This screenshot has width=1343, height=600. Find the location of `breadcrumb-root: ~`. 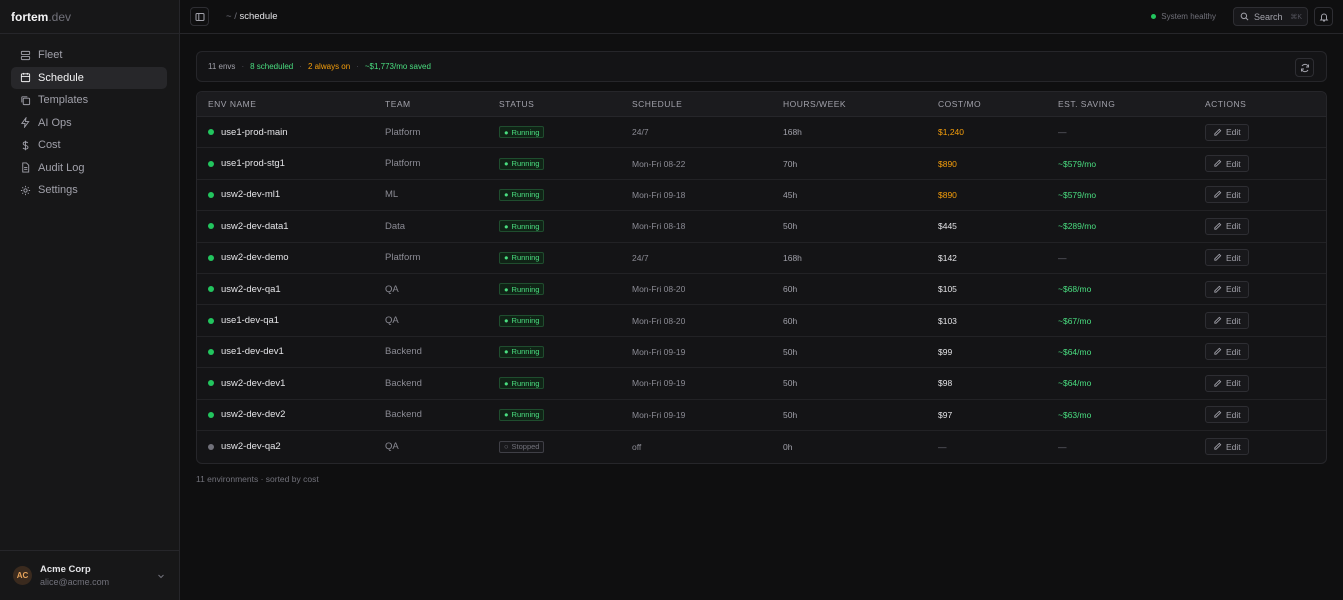

breadcrumb-root: ~ is located at coordinates (229, 16).